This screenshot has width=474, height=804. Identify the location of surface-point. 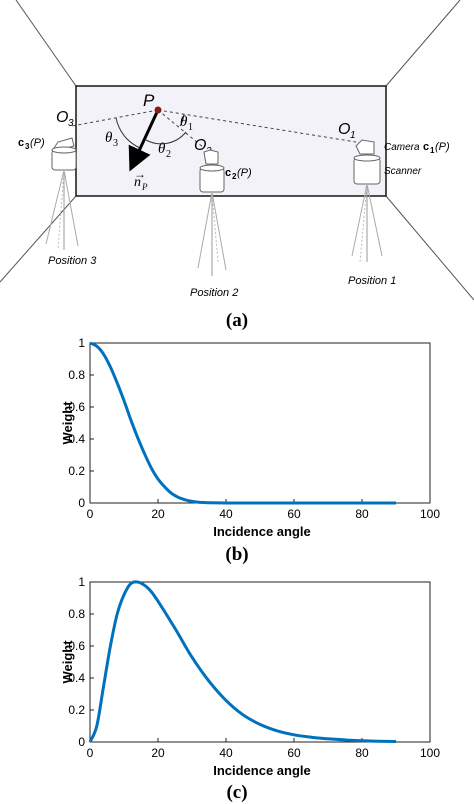
(158, 110).